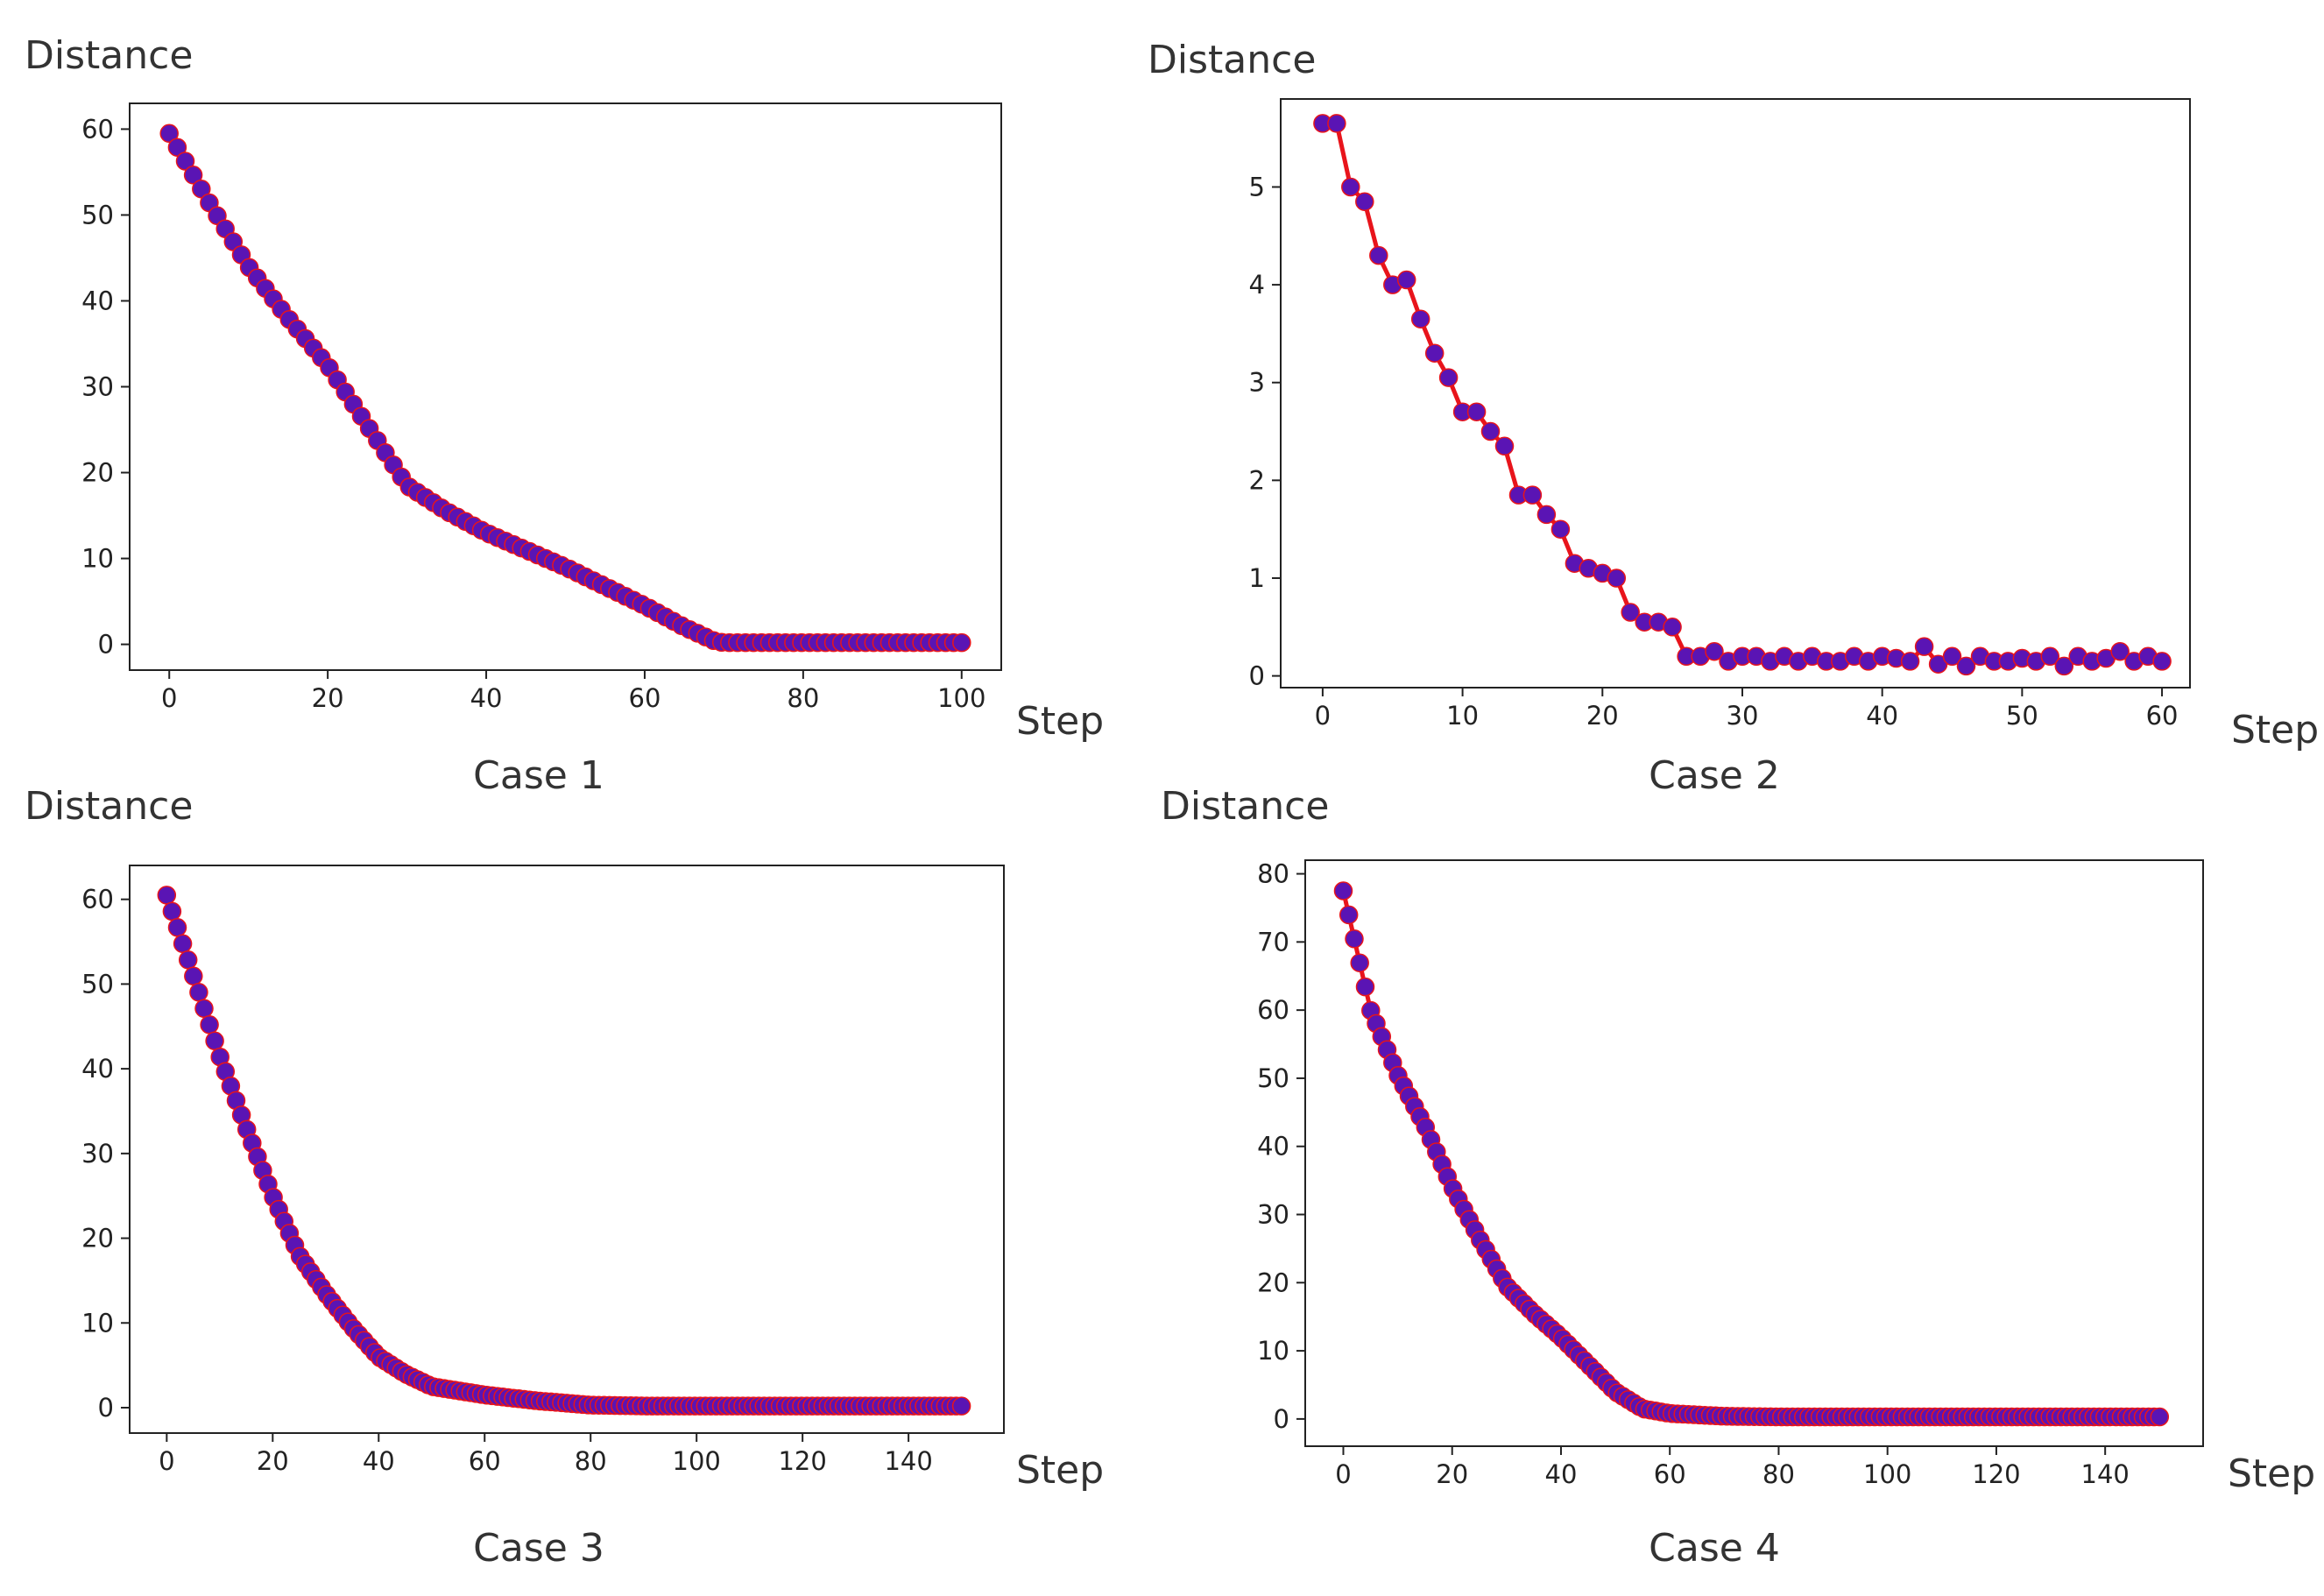  I want to click on chart-caption: Case 3, so click(538, 1548).